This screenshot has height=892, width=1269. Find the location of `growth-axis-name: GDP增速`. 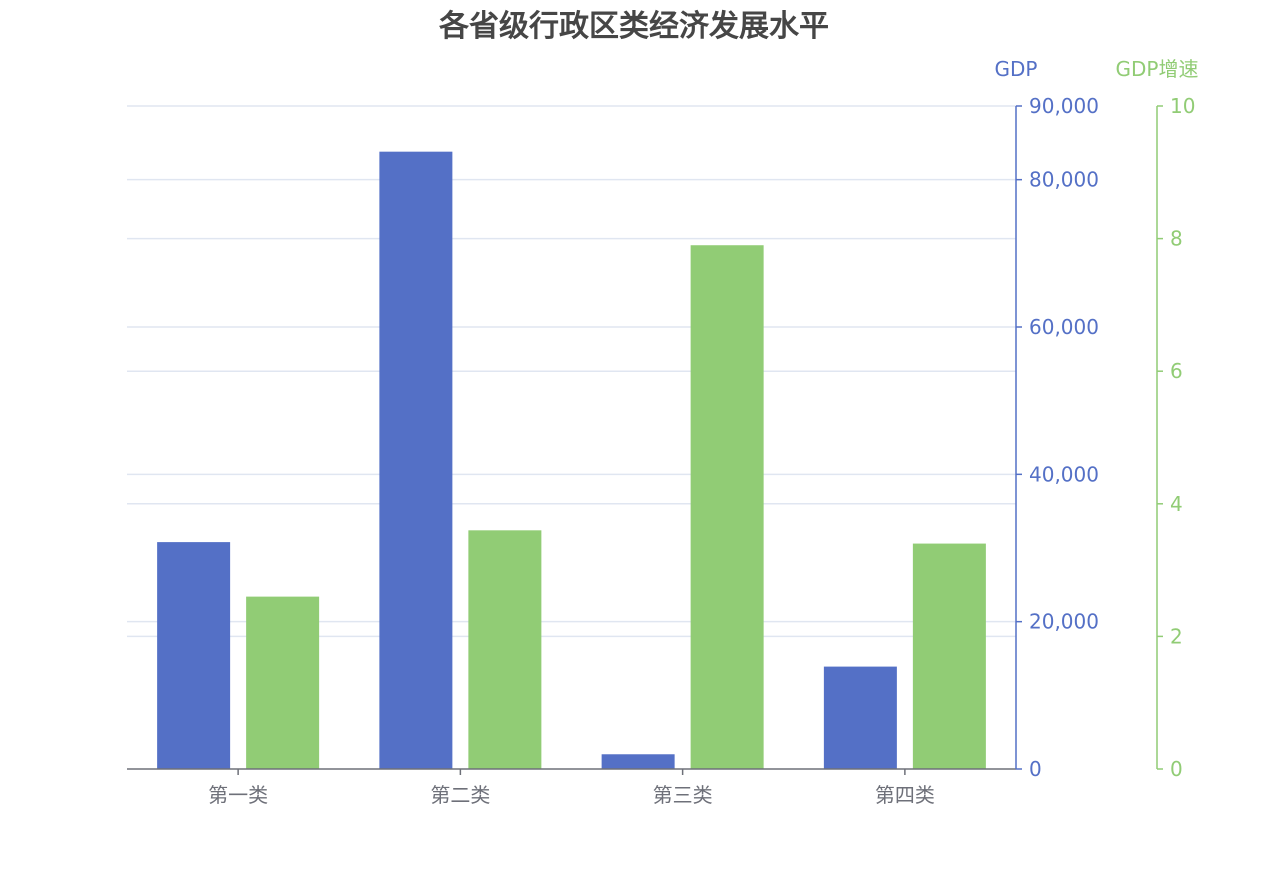

growth-axis-name: GDP增速 is located at coordinates (1157, 69).